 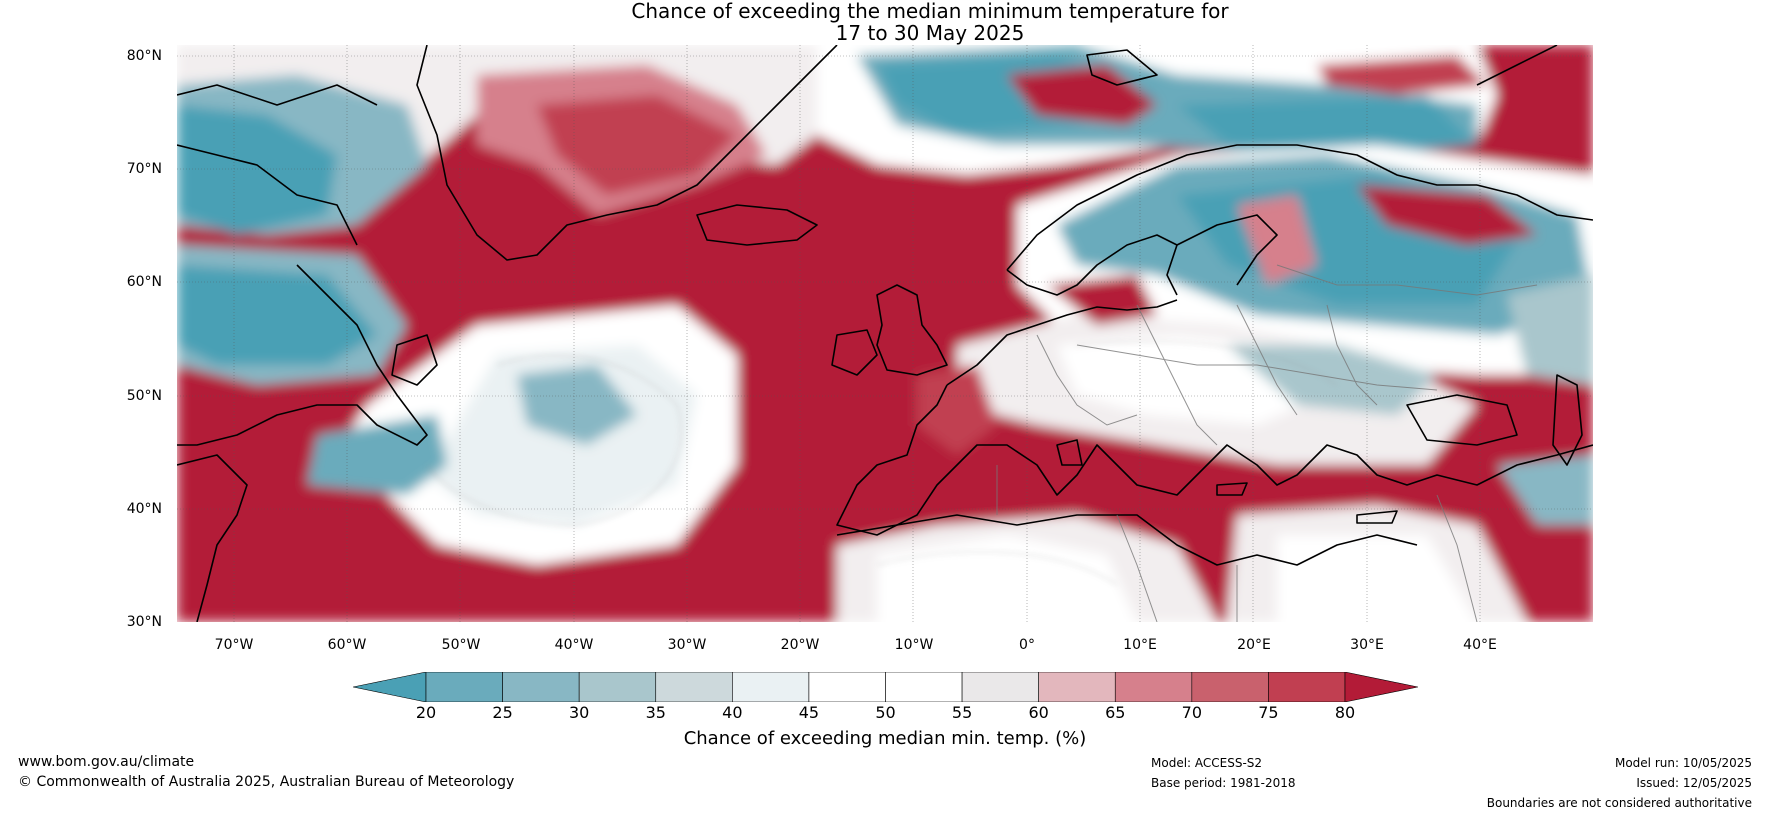 I want to click on lon-label-20w: 20°W, so click(x=800, y=645).